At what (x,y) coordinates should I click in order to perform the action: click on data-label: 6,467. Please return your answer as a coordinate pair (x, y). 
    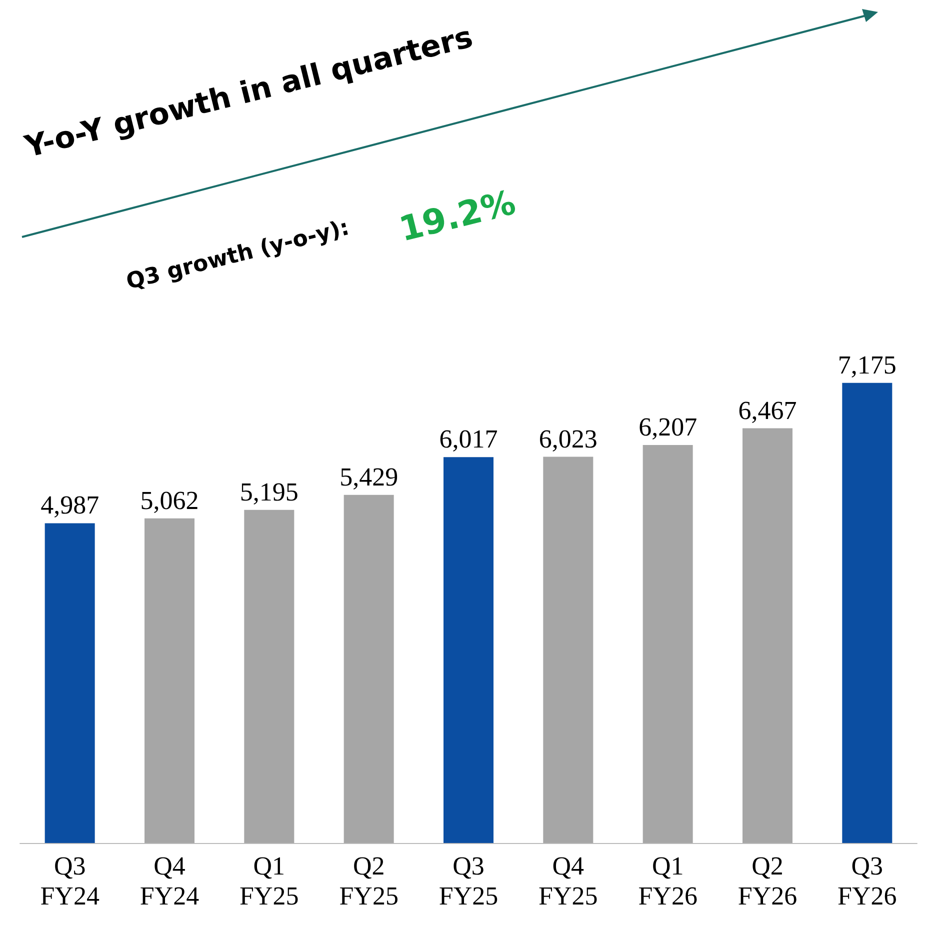
    Looking at the image, I should click on (767, 410).